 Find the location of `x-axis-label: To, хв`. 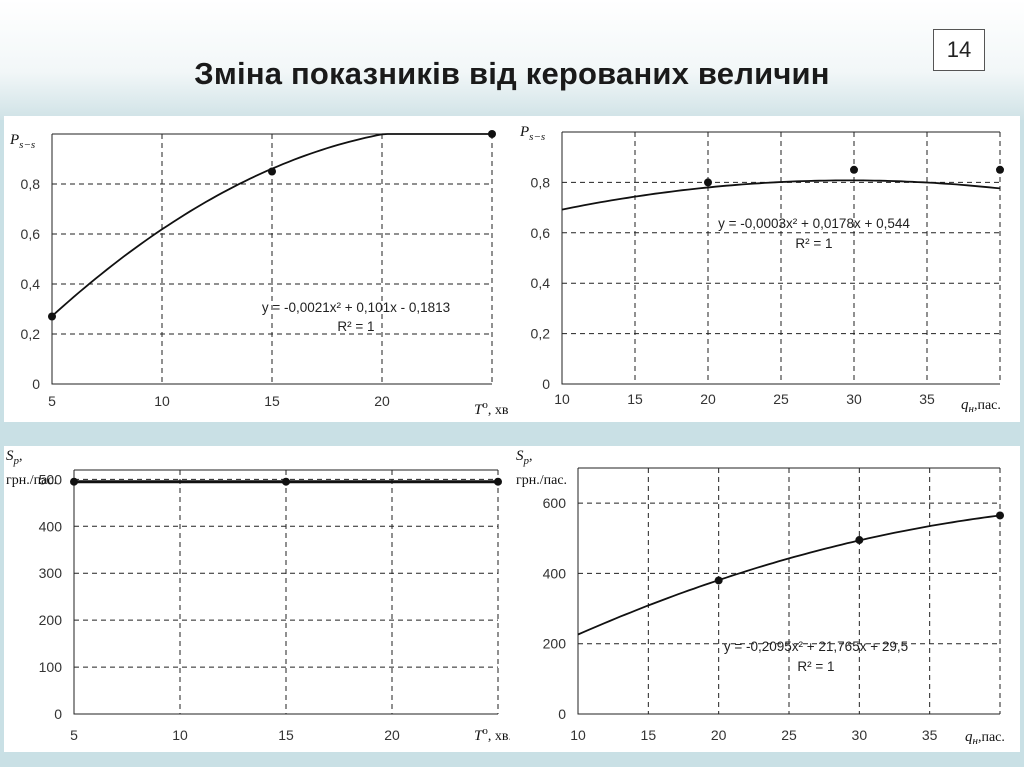

x-axis-label: To, хв is located at coordinates (491, 408).